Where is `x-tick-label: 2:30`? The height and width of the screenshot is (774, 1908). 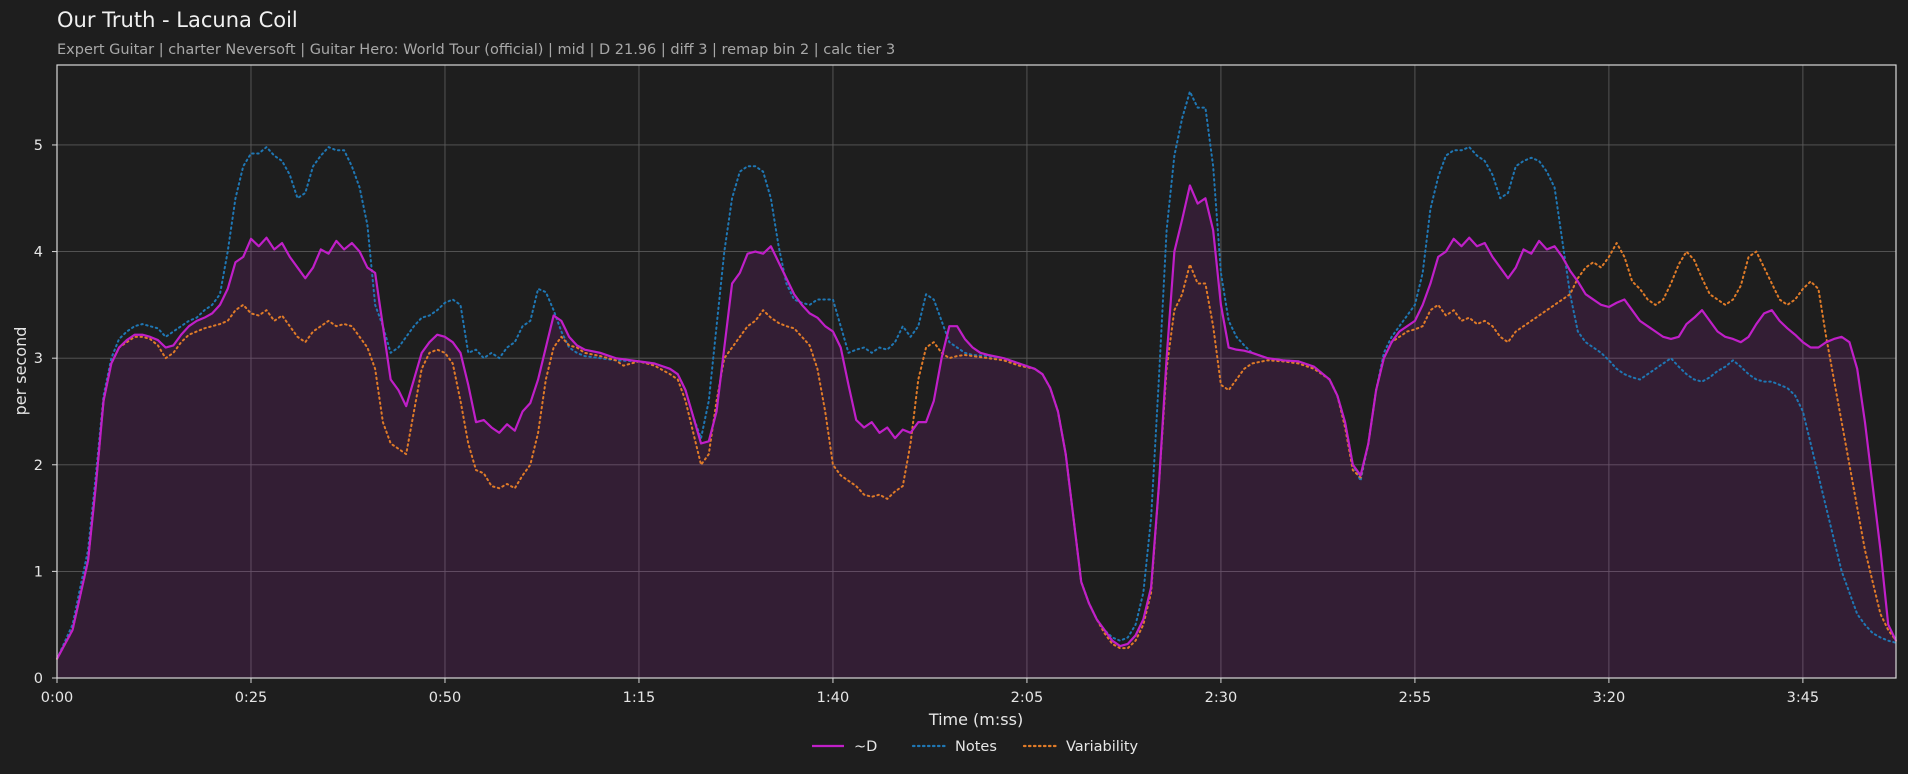 x-tick-label: 2:30 is located at coordinates (1221, 698).